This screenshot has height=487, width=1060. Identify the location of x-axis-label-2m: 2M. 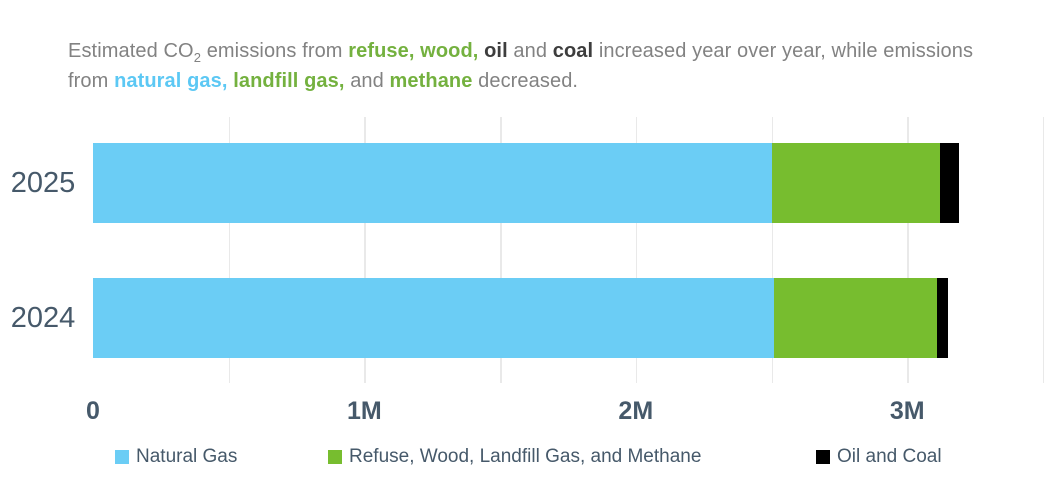
(636, 411).